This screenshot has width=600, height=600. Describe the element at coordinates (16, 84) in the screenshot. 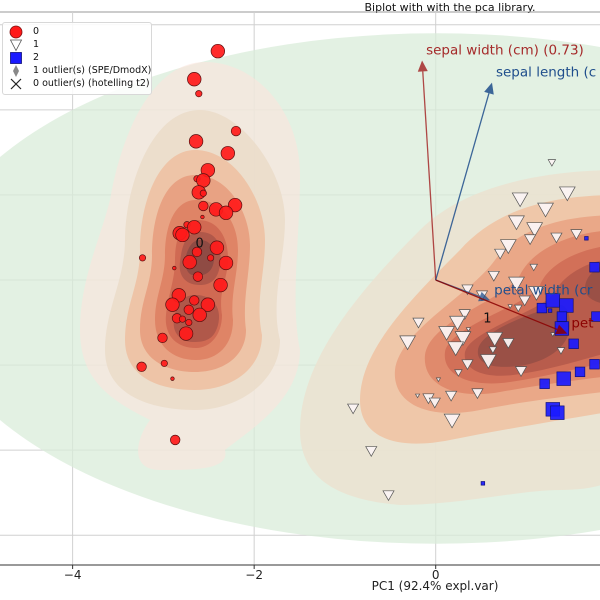

I see `x-mark-icon` at that location.